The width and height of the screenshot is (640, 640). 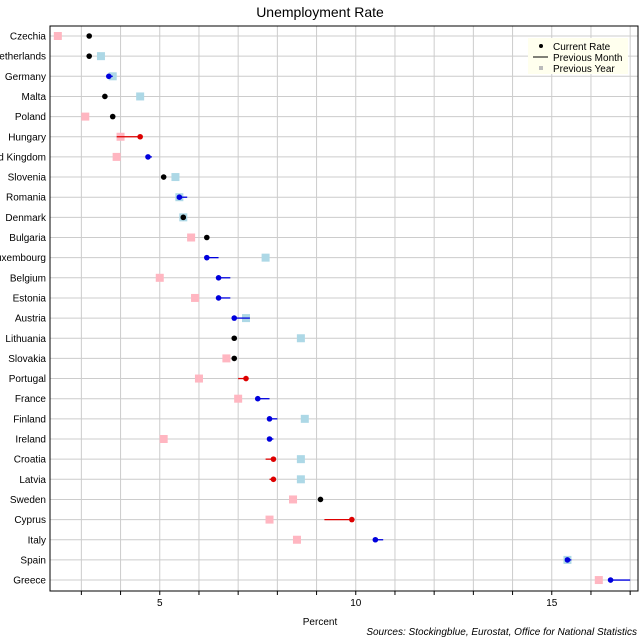 I want to click on legend-current-marker, so click(x=541, y=46).